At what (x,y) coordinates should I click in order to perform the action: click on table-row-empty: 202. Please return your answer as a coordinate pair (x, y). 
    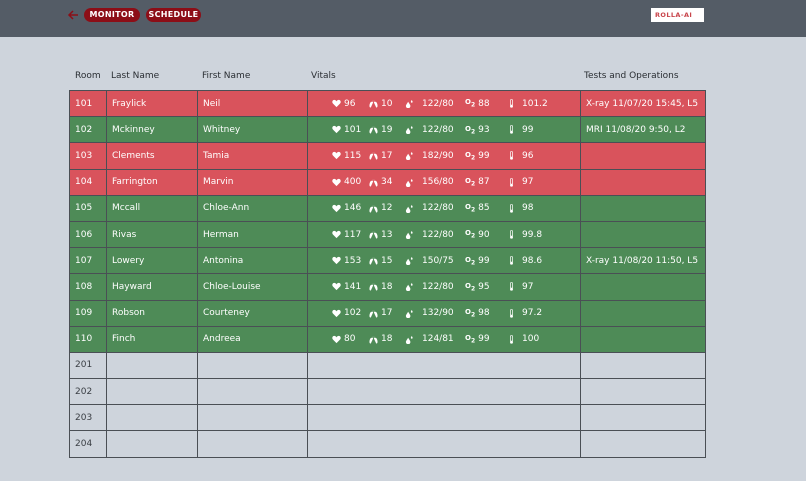
    Looking at the image, I should click on (387, 392).